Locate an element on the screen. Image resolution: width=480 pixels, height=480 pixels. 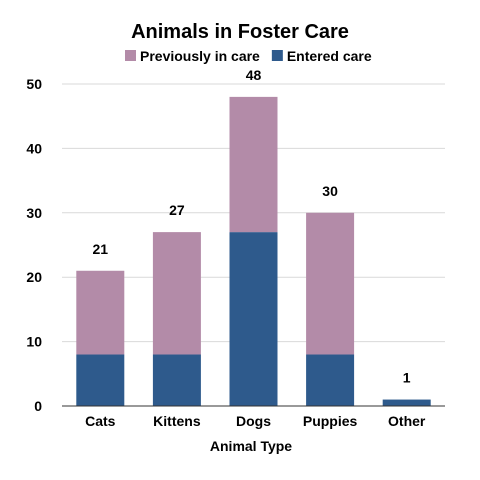
total-data-label: 30 is located at coordinates (330, 191).